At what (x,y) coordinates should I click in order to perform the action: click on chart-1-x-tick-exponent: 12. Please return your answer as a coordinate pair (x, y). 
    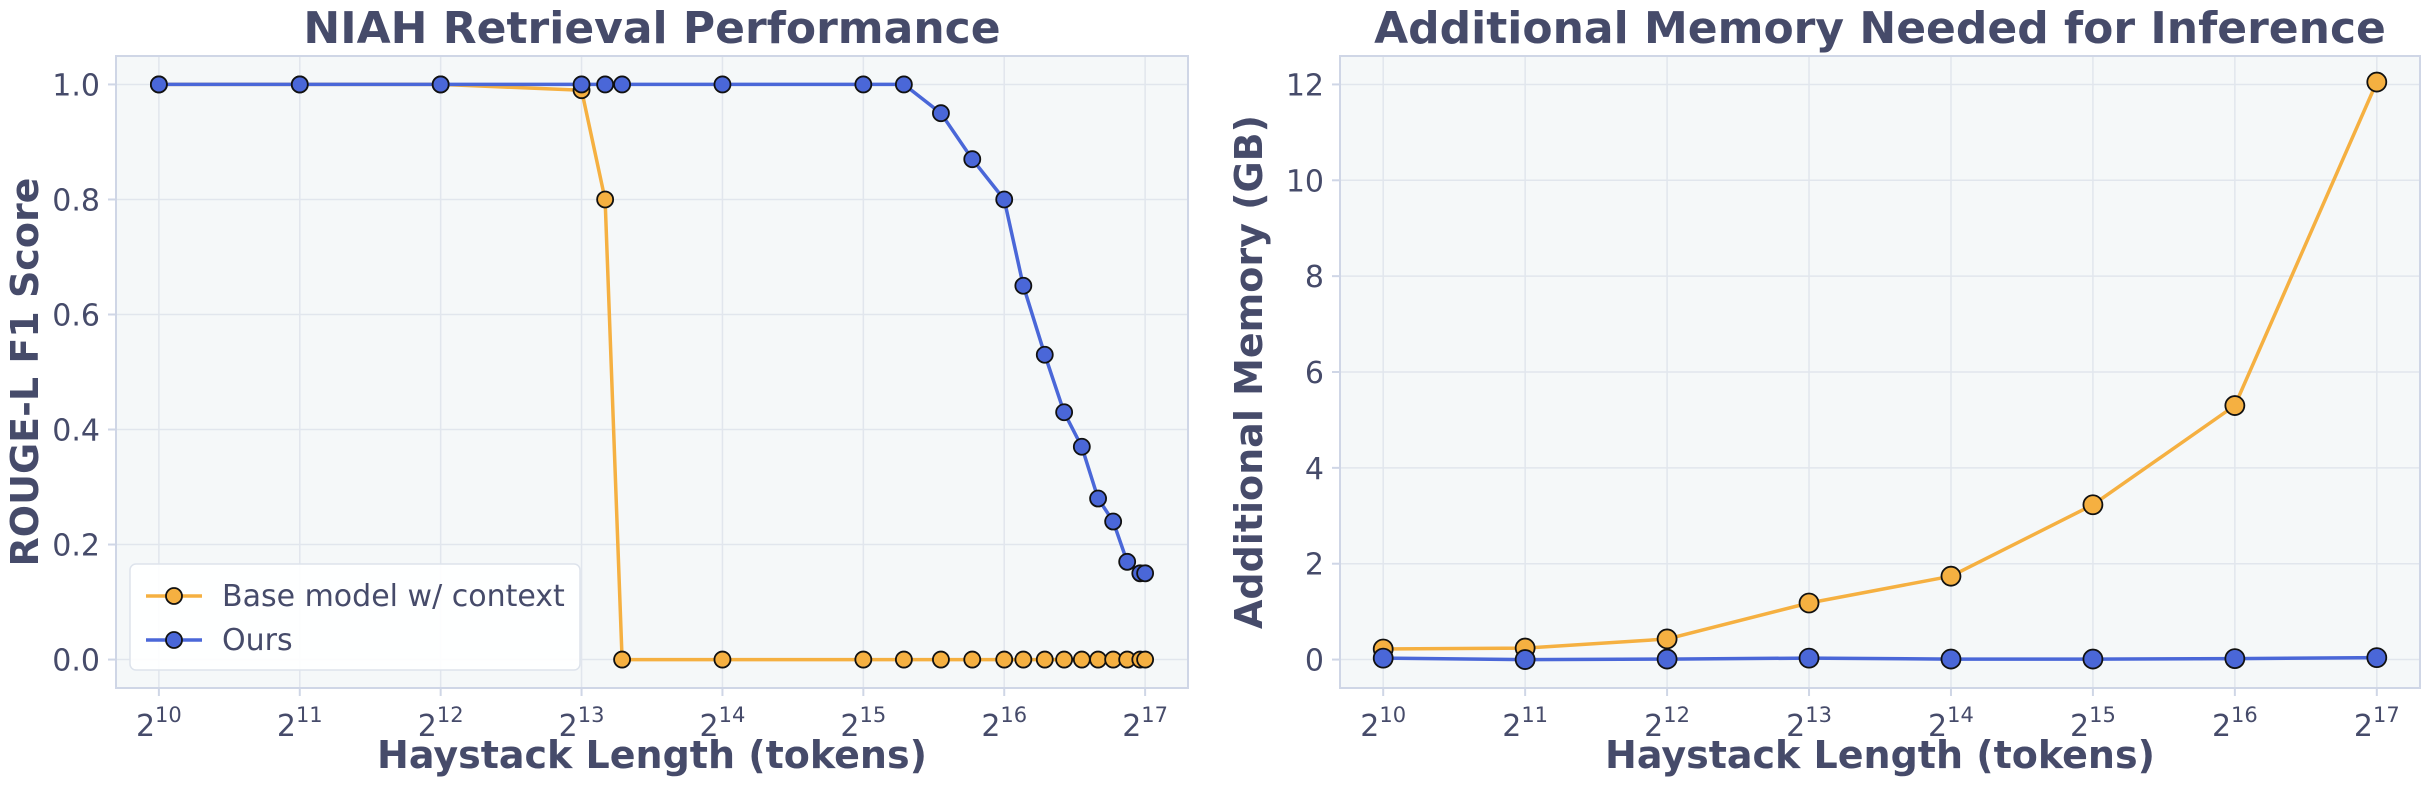
    Looking at the image, I should click on (450, 715).